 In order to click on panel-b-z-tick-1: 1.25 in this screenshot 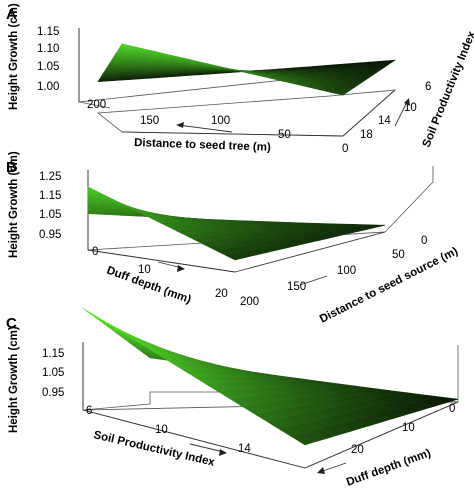, I will do `click(50, 177)`.